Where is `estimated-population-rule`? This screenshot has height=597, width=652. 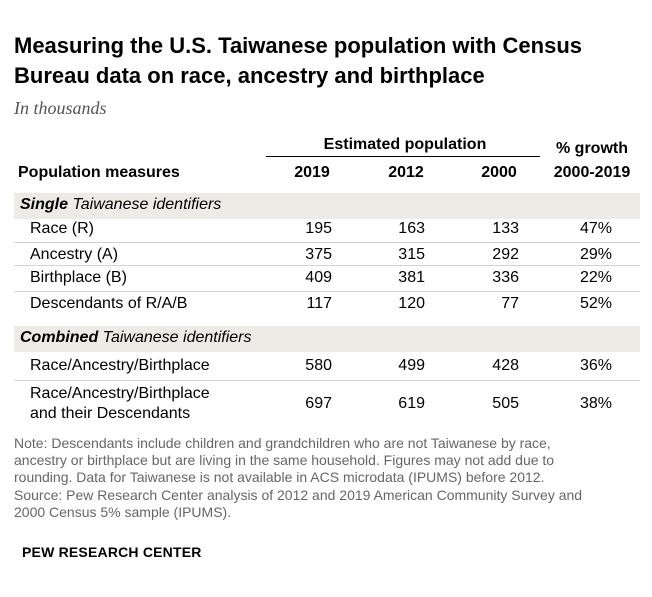
estimated-population-rule is located at coordinates (403, 156).